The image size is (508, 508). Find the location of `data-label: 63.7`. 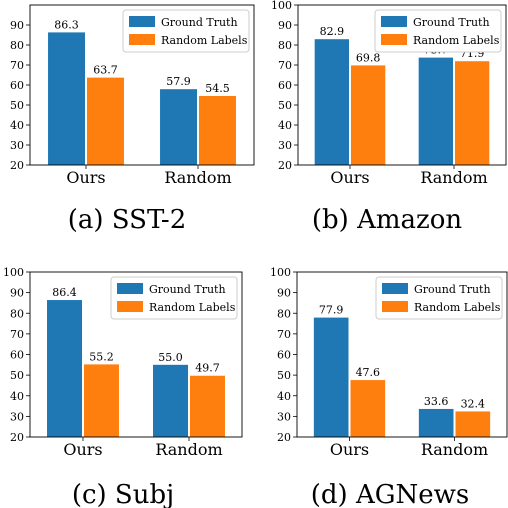

data-label: 63.7 is located at coordinates (105, 70).